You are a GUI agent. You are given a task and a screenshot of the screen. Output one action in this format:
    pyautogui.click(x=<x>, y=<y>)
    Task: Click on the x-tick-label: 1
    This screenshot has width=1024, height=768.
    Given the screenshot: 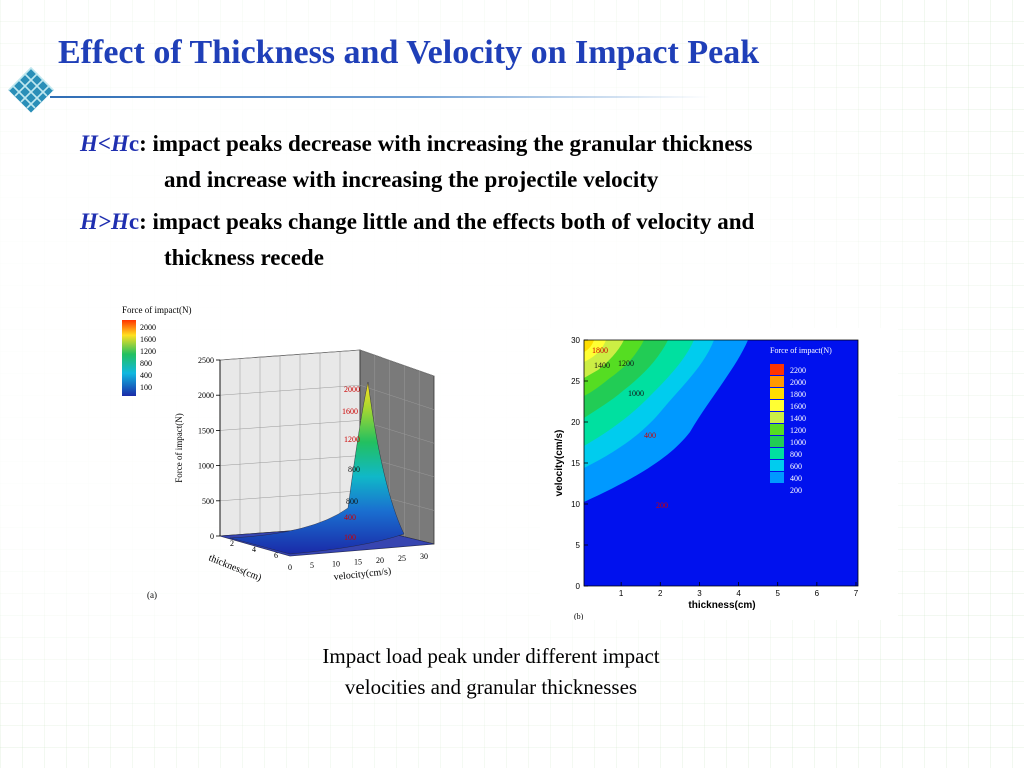 What is the action you would take?
    pyautogui.click(x=621, y=593)
    